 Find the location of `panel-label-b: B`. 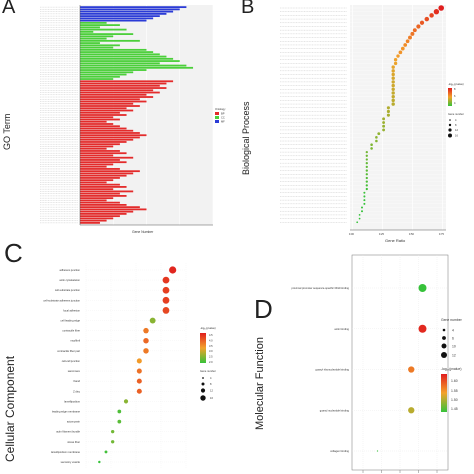

panel-label-b: B is located at coordinates (247, 9).